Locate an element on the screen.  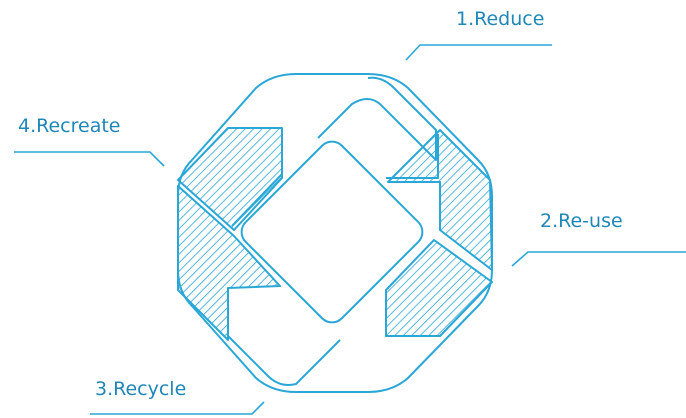
label-reduce: 1.Reduce is located at coordinates (500, 19).